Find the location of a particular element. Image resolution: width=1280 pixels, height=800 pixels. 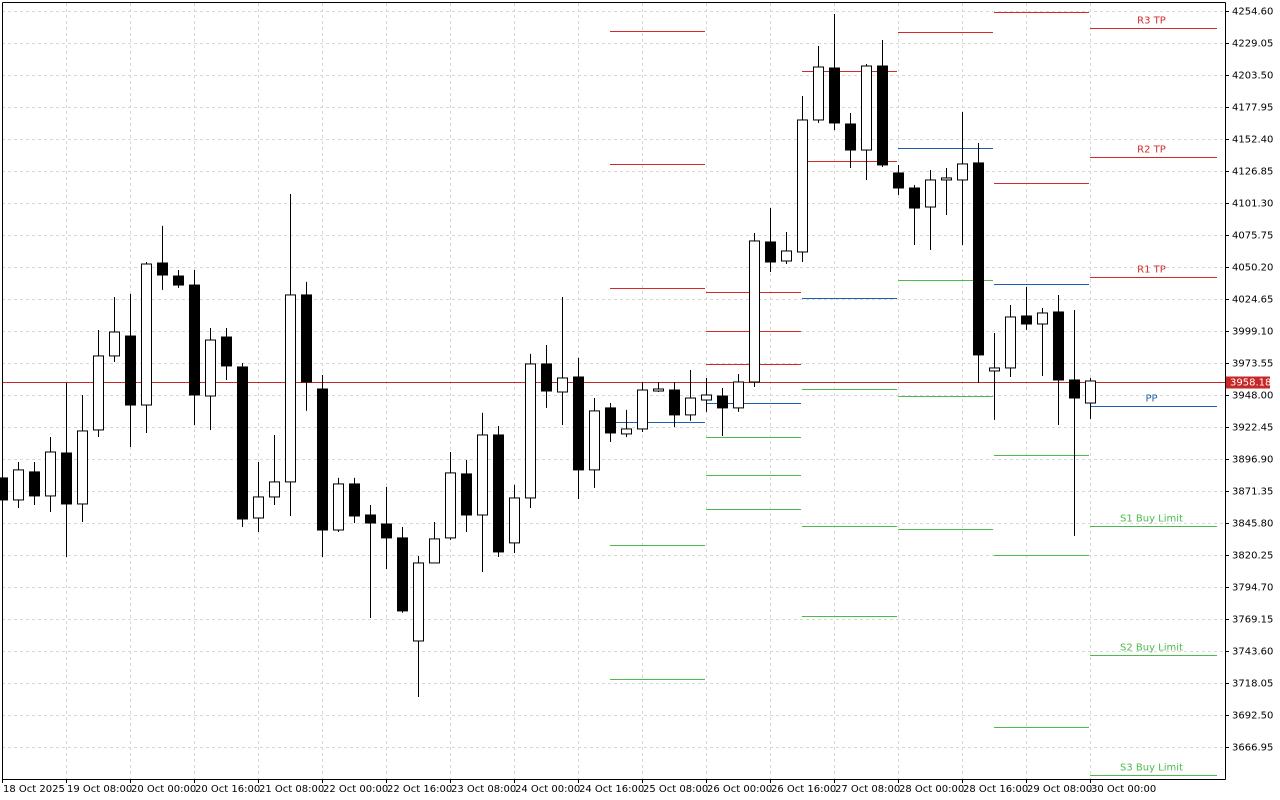

y-tick-label: 4126.85 is located at coordinates (1252, 172).